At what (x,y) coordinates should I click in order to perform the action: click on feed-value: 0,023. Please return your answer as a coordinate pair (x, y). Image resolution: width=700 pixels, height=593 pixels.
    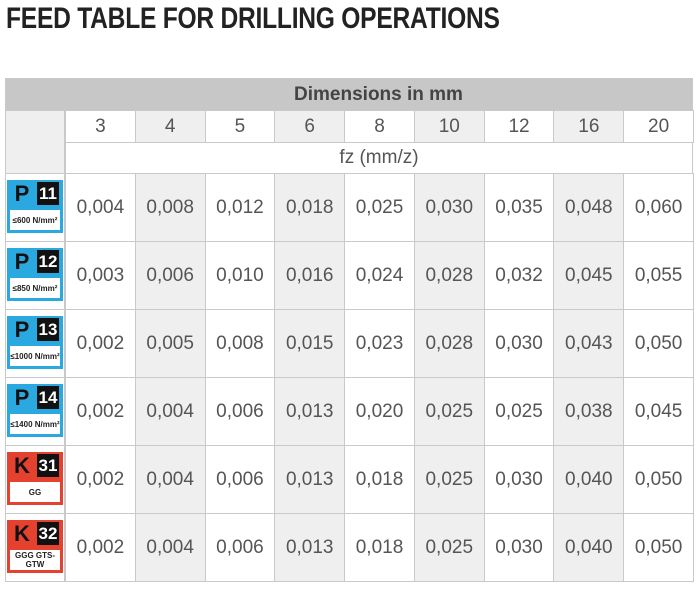
    Looking at the image, I should click on (379, 343).